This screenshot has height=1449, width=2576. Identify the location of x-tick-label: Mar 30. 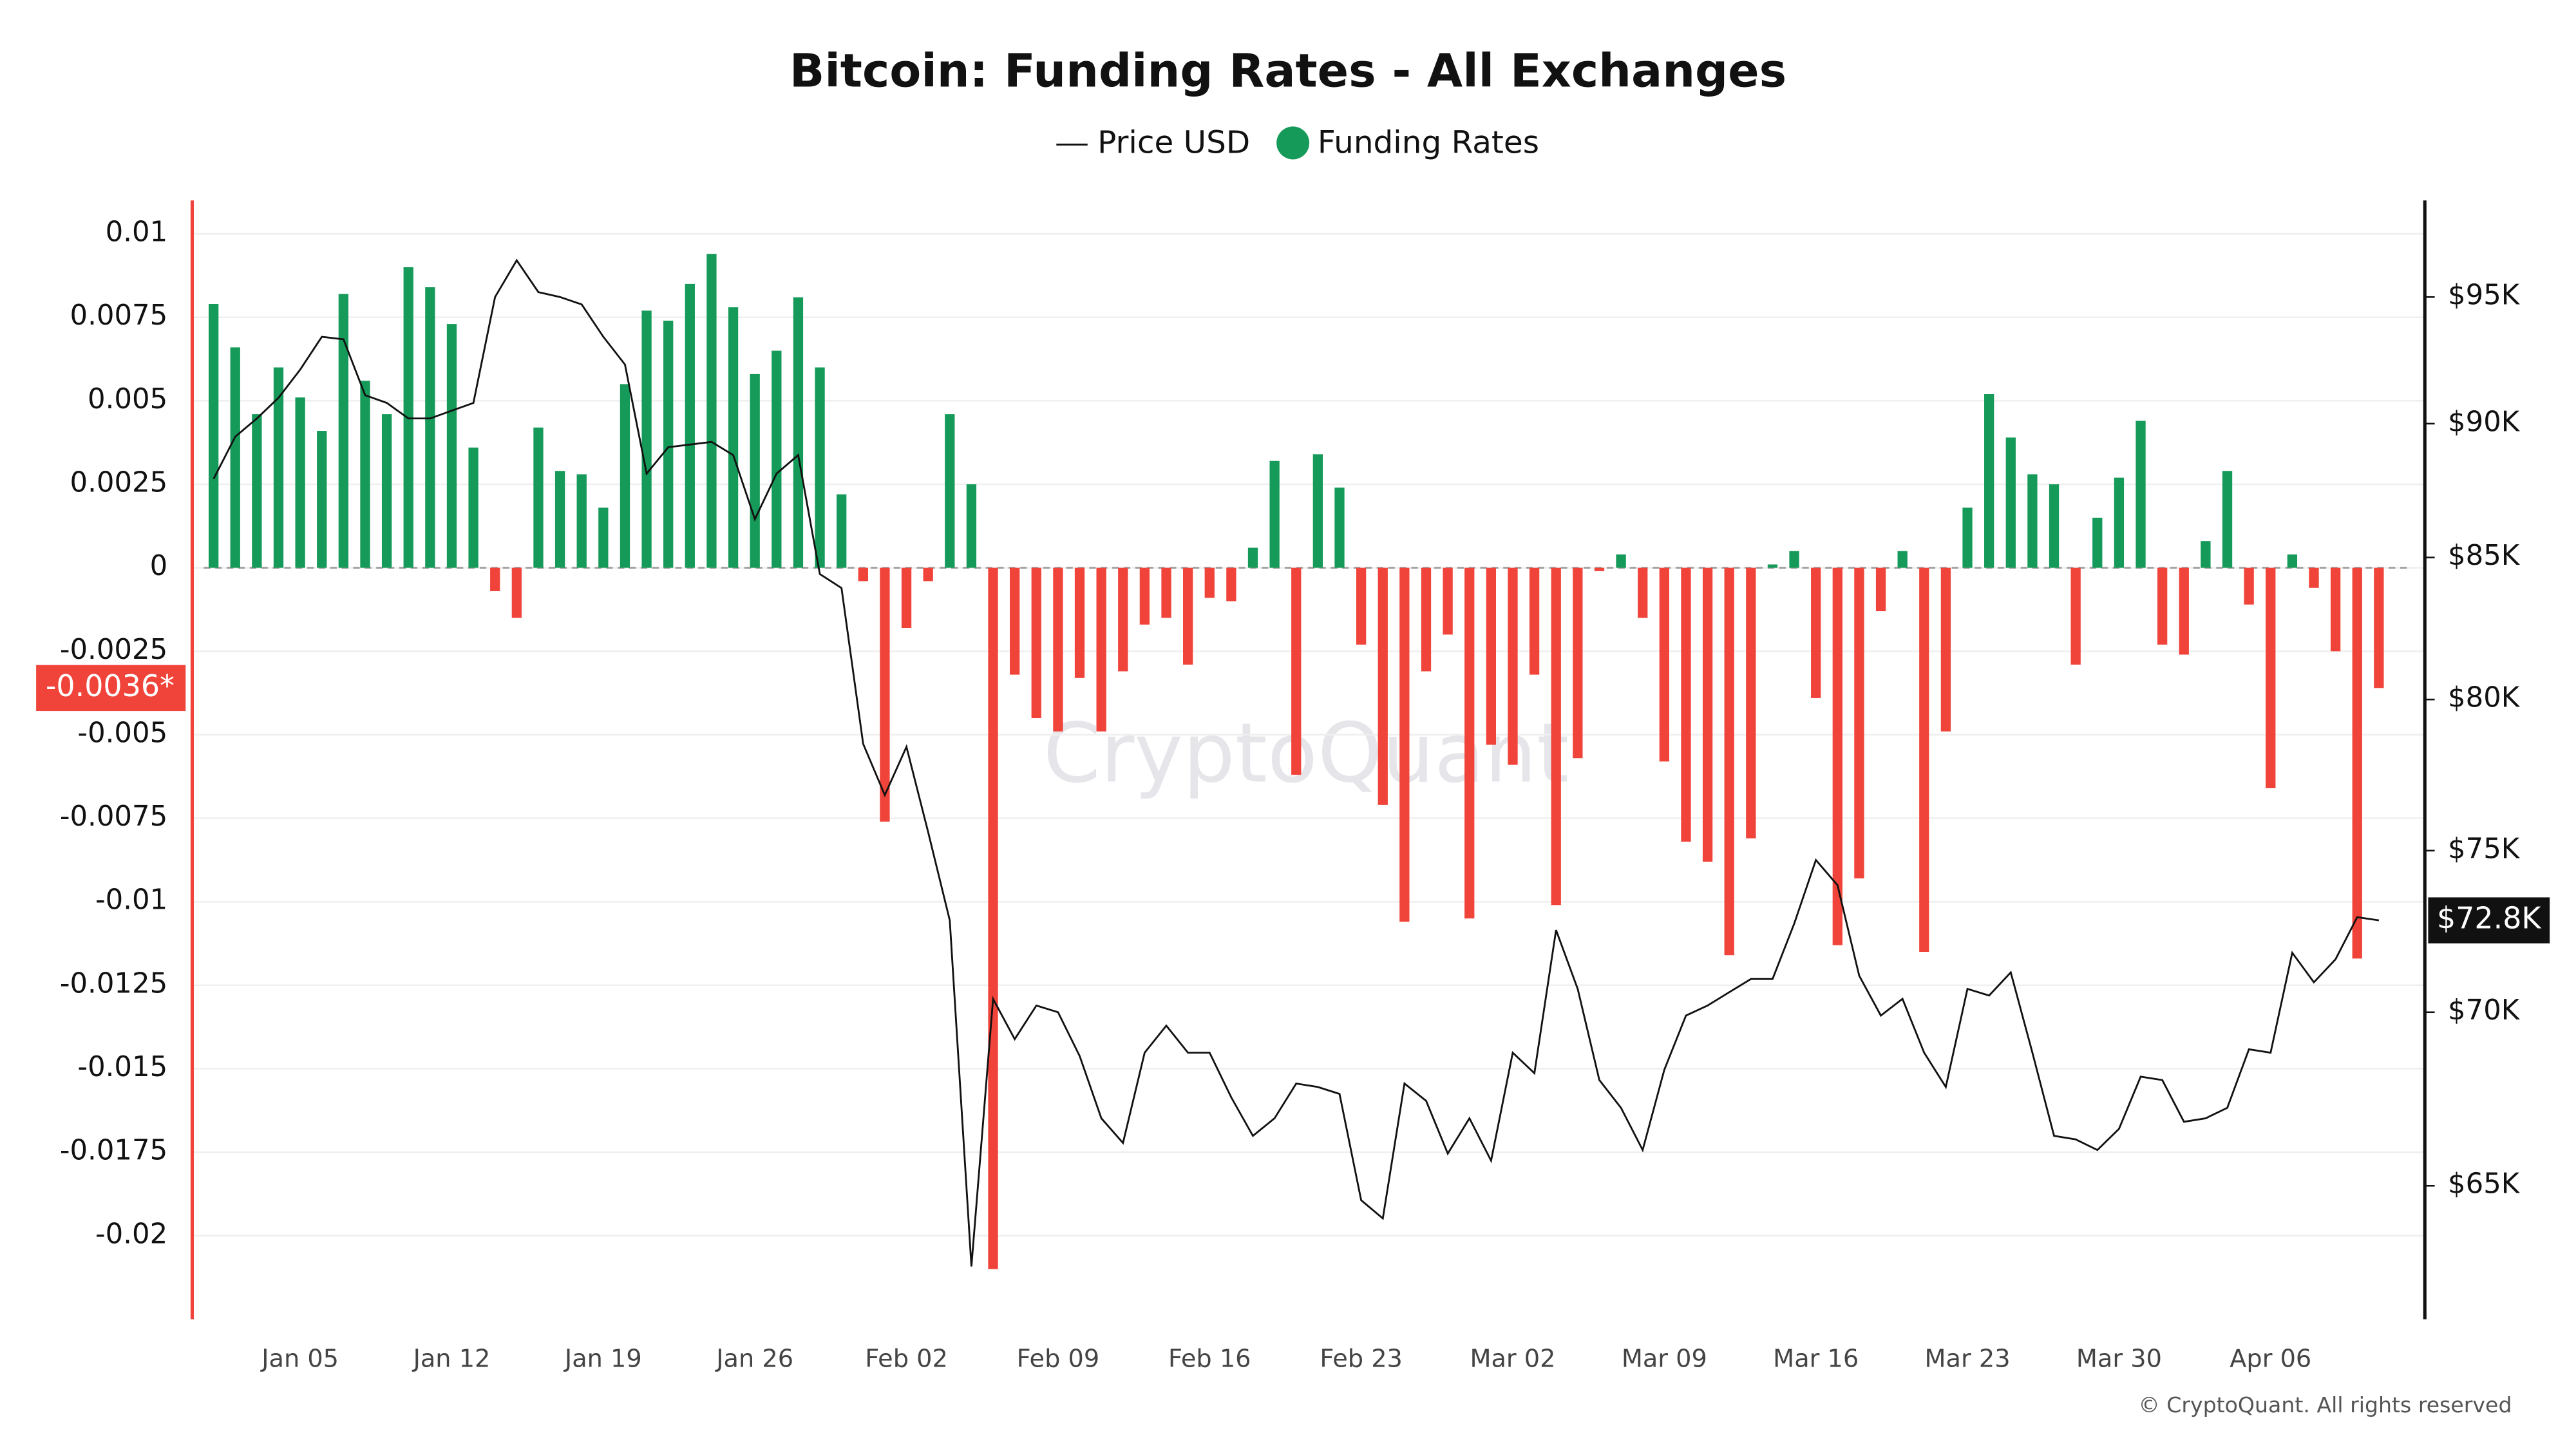
(2119, 1359).